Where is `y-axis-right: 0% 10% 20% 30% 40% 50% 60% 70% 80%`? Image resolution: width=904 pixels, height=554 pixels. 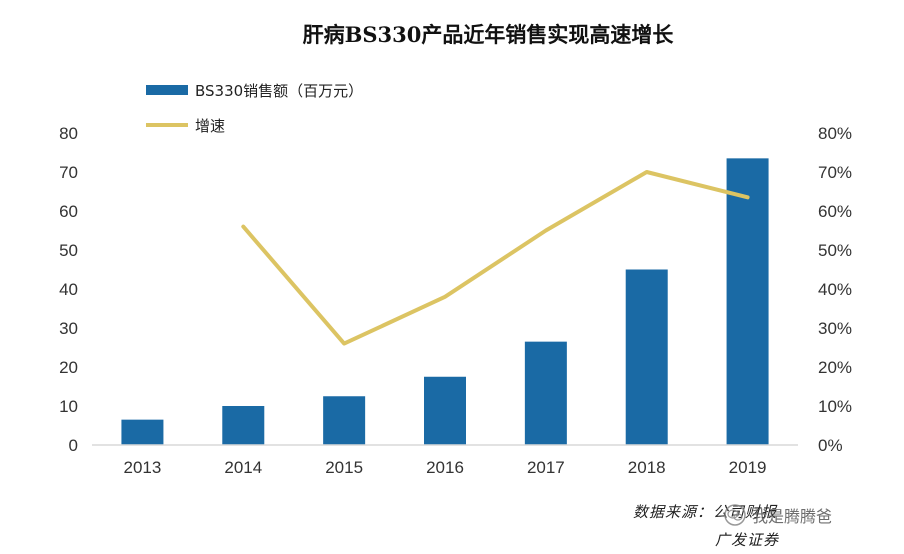 y-axis-right: 0% 10% 20% 30% 40% 50% 60% 70% 80% is located at coordinates (835, 289).